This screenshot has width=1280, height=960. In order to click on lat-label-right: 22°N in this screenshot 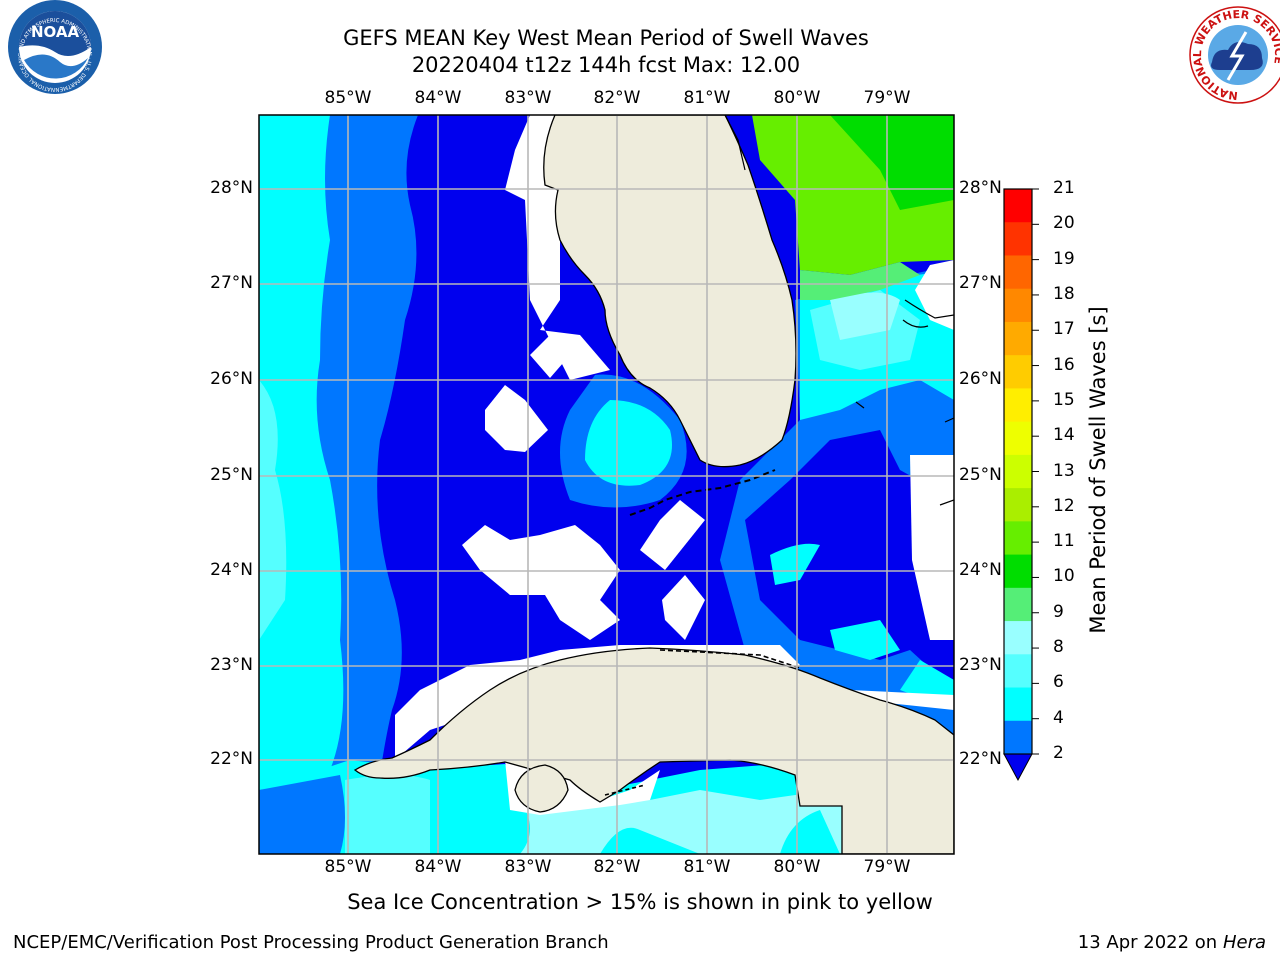, I will do `click(980, 759)`.